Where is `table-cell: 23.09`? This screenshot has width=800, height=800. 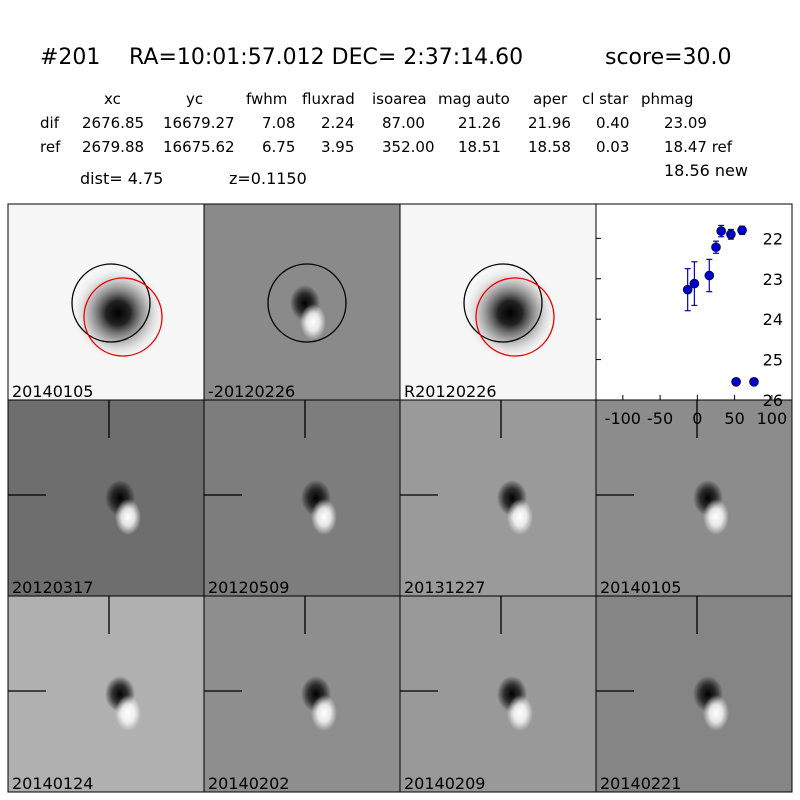 table-cell: 23.09 is located at coordinates (685, 123).